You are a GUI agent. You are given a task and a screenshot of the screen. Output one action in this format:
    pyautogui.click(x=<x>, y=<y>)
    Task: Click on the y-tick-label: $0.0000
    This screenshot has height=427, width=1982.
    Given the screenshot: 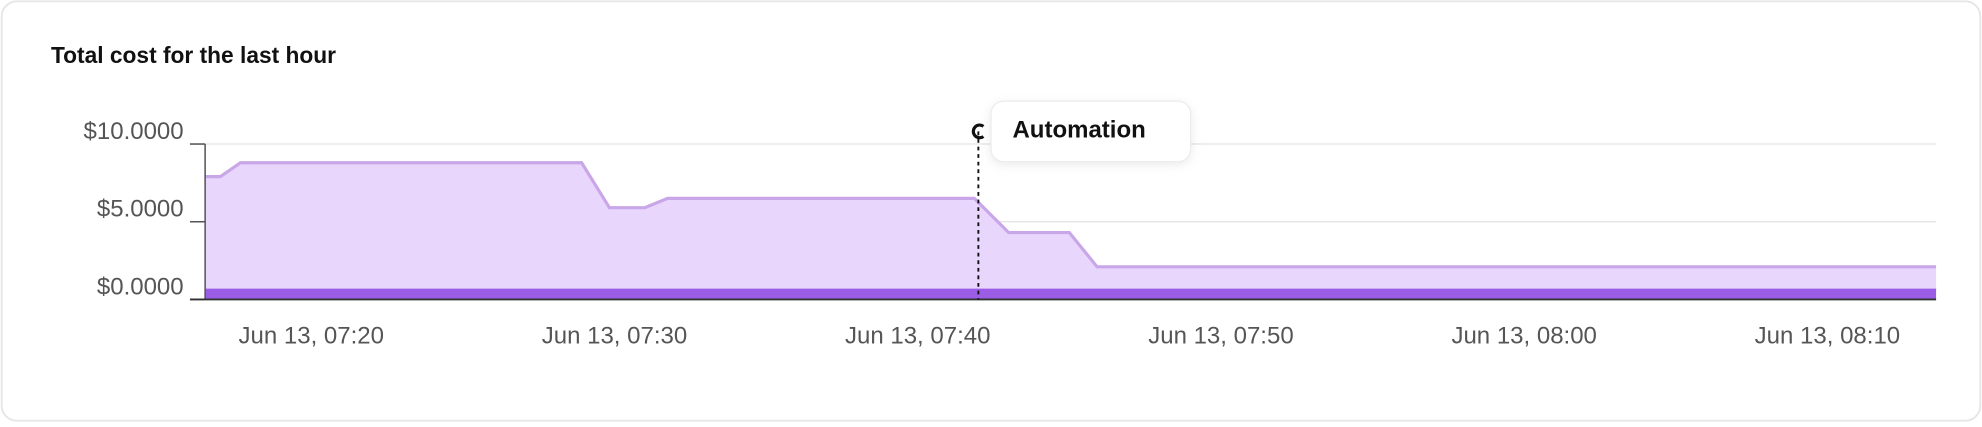 What is the action you would take?
    pyautogui.click(x=140, y=286)
    